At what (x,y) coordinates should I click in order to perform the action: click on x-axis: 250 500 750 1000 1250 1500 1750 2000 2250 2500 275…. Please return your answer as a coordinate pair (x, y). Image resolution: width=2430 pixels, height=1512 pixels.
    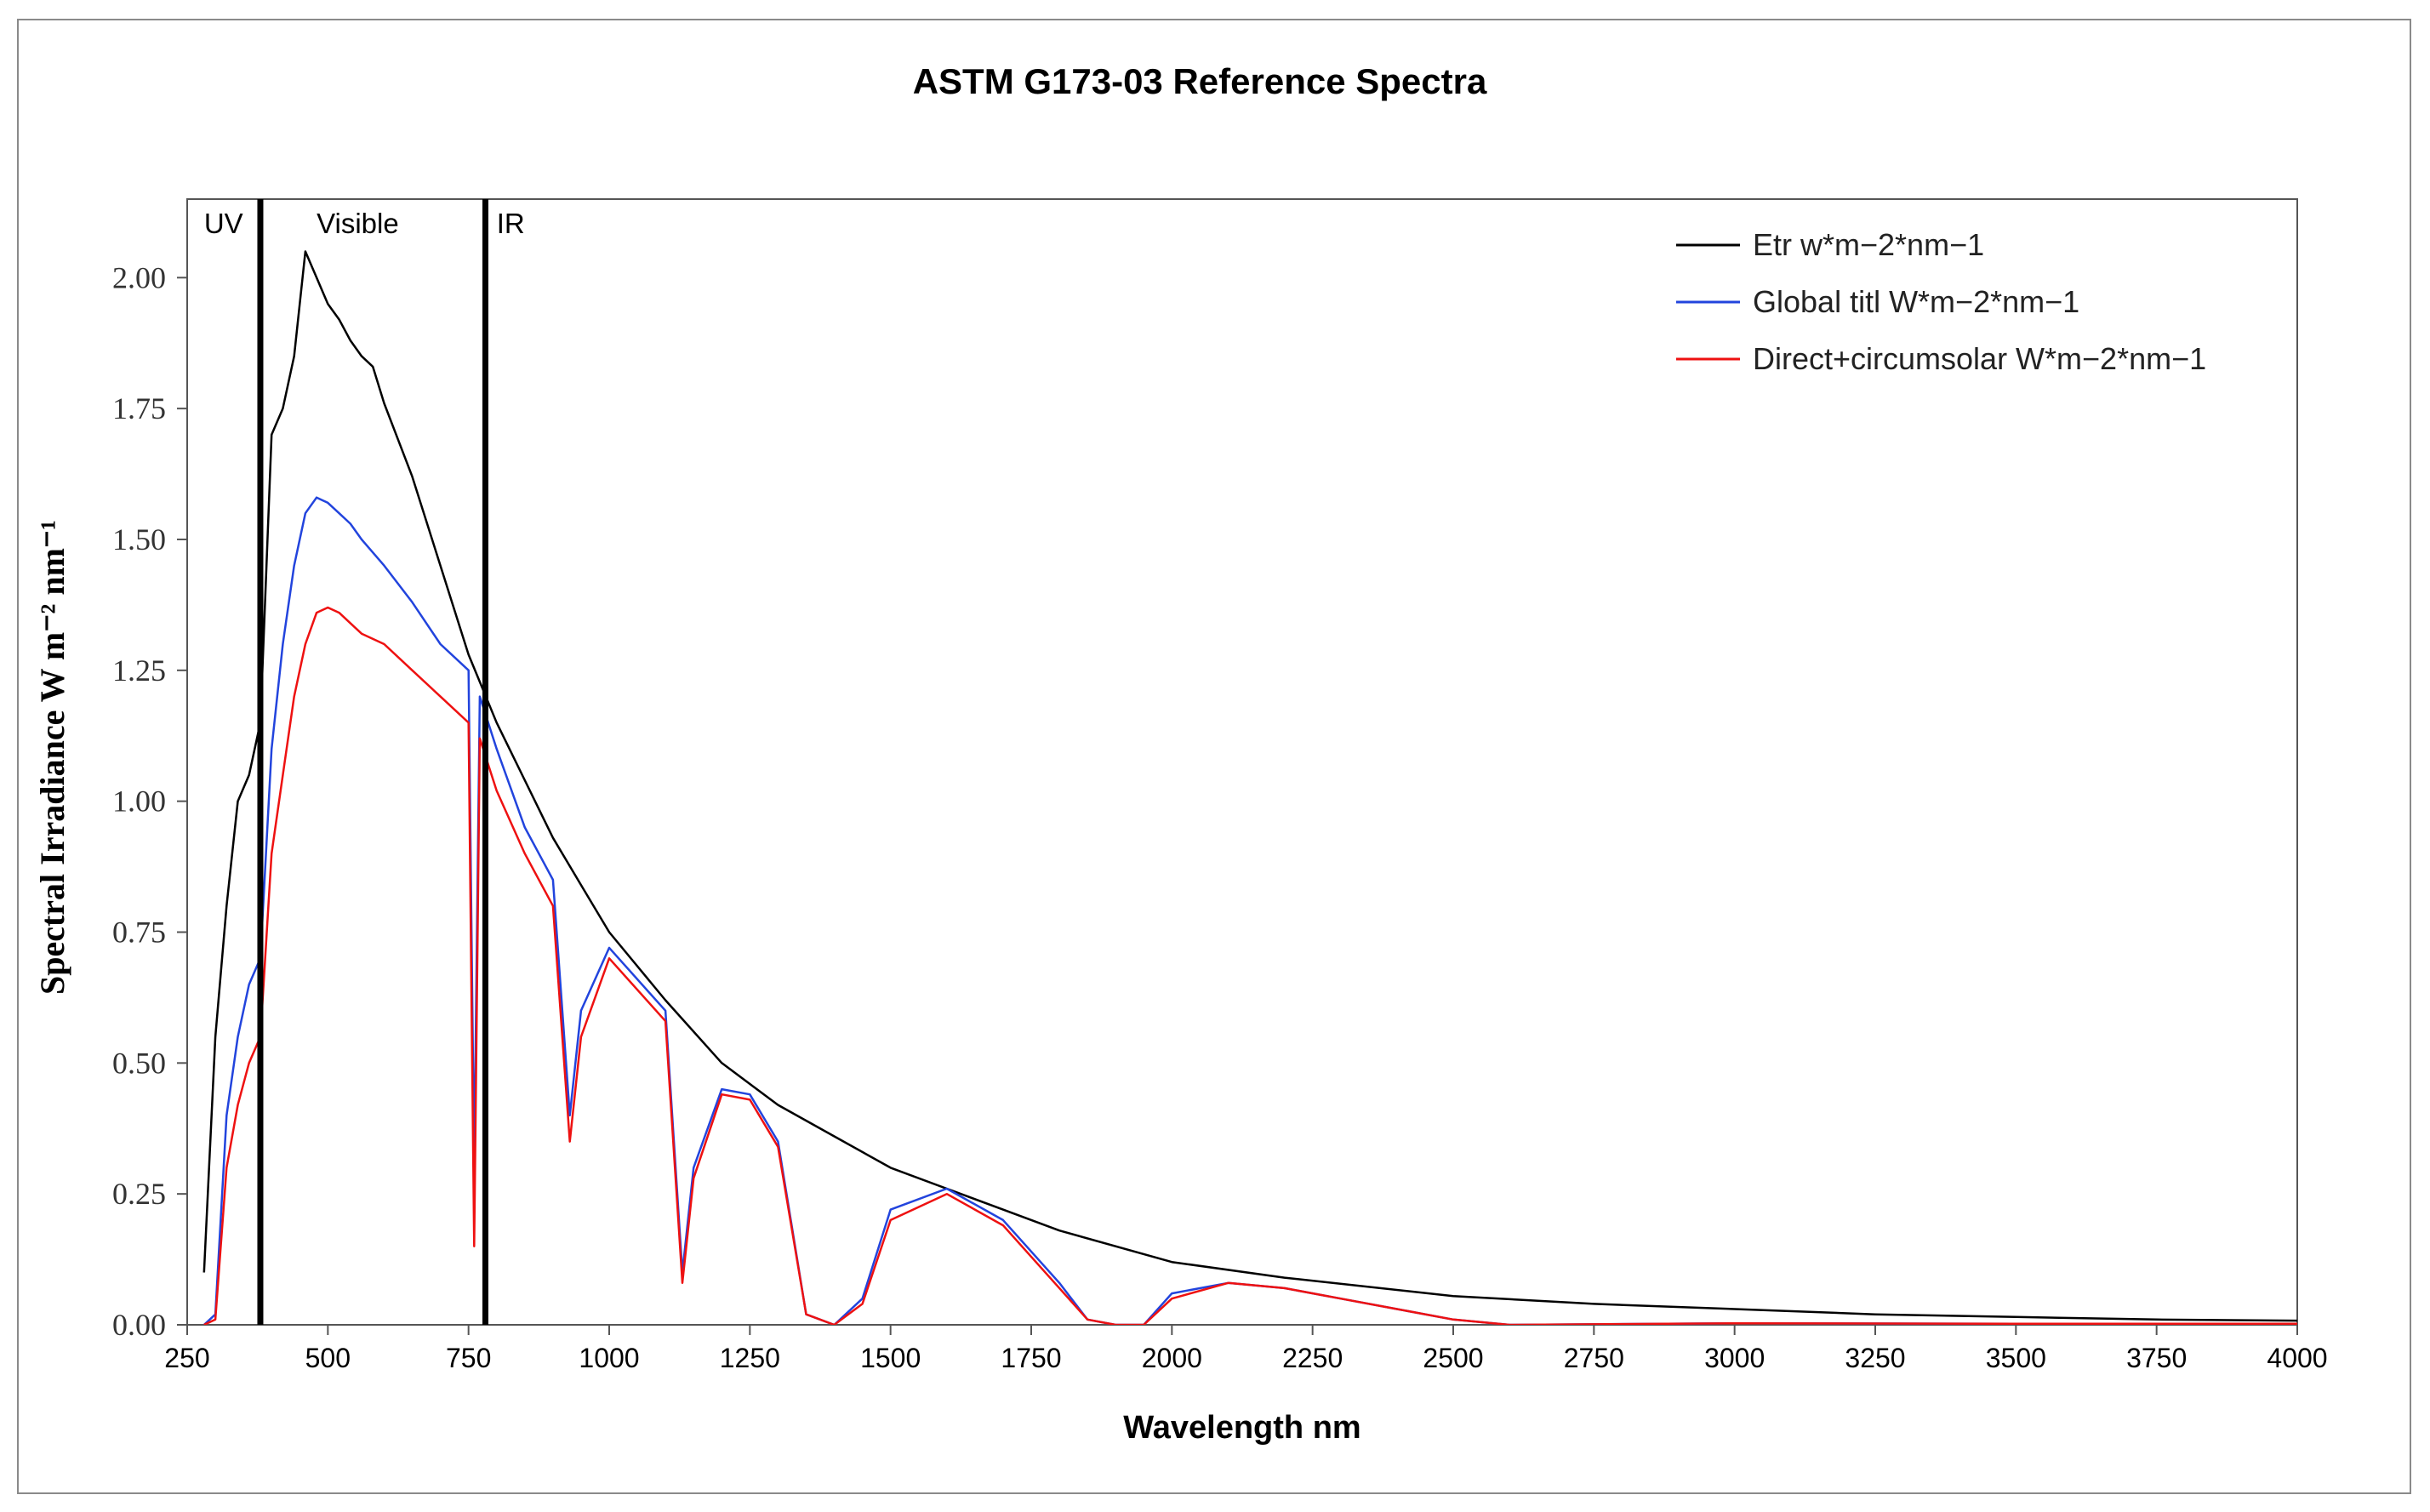
    Looking at the image, I should click on (1246, 1349).